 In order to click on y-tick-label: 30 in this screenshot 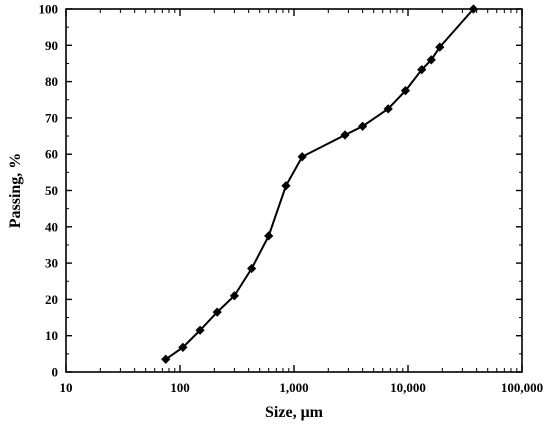, I will do `click(51, 263)`.